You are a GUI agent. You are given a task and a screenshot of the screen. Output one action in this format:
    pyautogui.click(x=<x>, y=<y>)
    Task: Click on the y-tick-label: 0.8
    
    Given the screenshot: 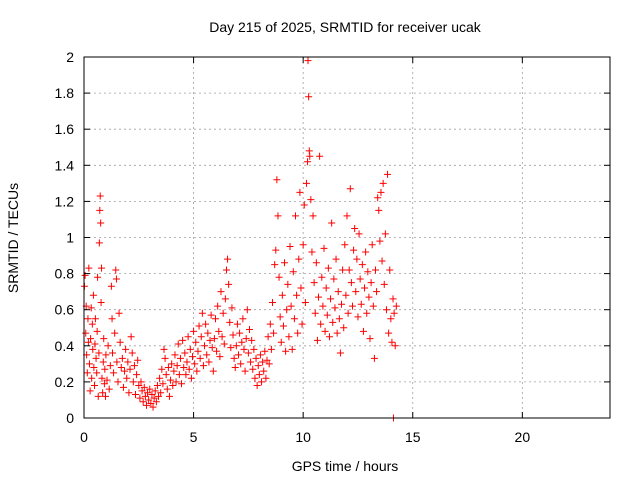 What is the action you would take?
    pyautogui.click(x=65, y=274)
    